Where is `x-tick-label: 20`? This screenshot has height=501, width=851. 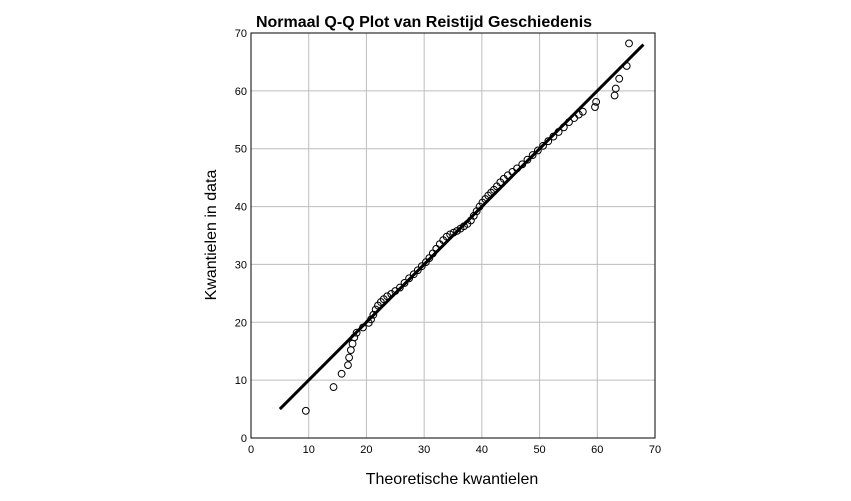
x-tick-label: 20 is located at coordinates (366, 450).